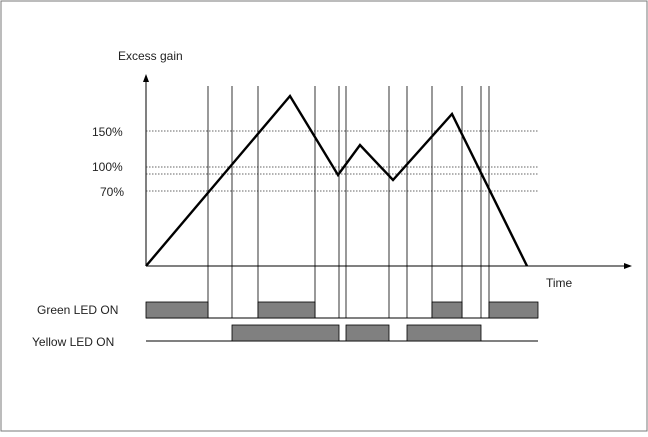 The image size is (648, 437). What do you see at coordinates (73, 342) in the screenshot?
I see `yellow-led-label: Yellow LED ON` at bounding box center [73, 342].